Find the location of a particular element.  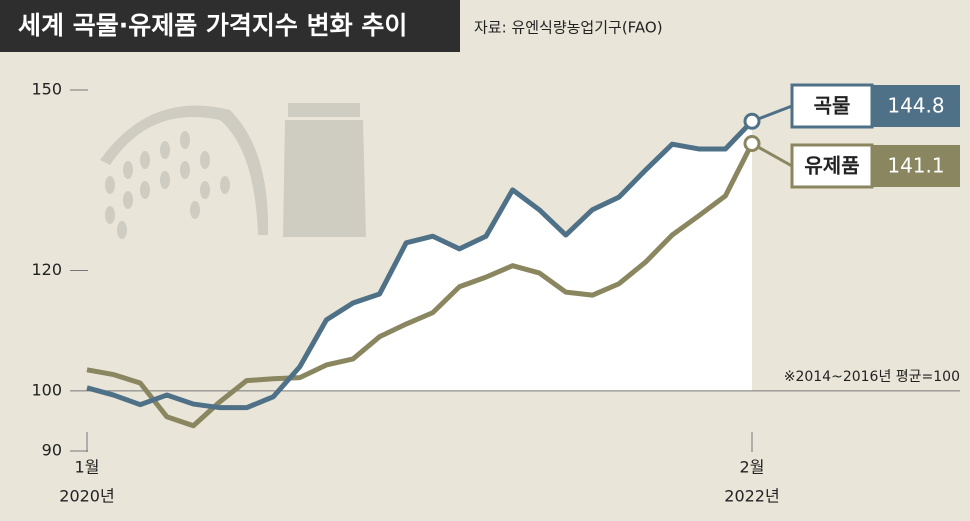

x-tick-sublabel: 2020년 is located at coordinates (86, 496).